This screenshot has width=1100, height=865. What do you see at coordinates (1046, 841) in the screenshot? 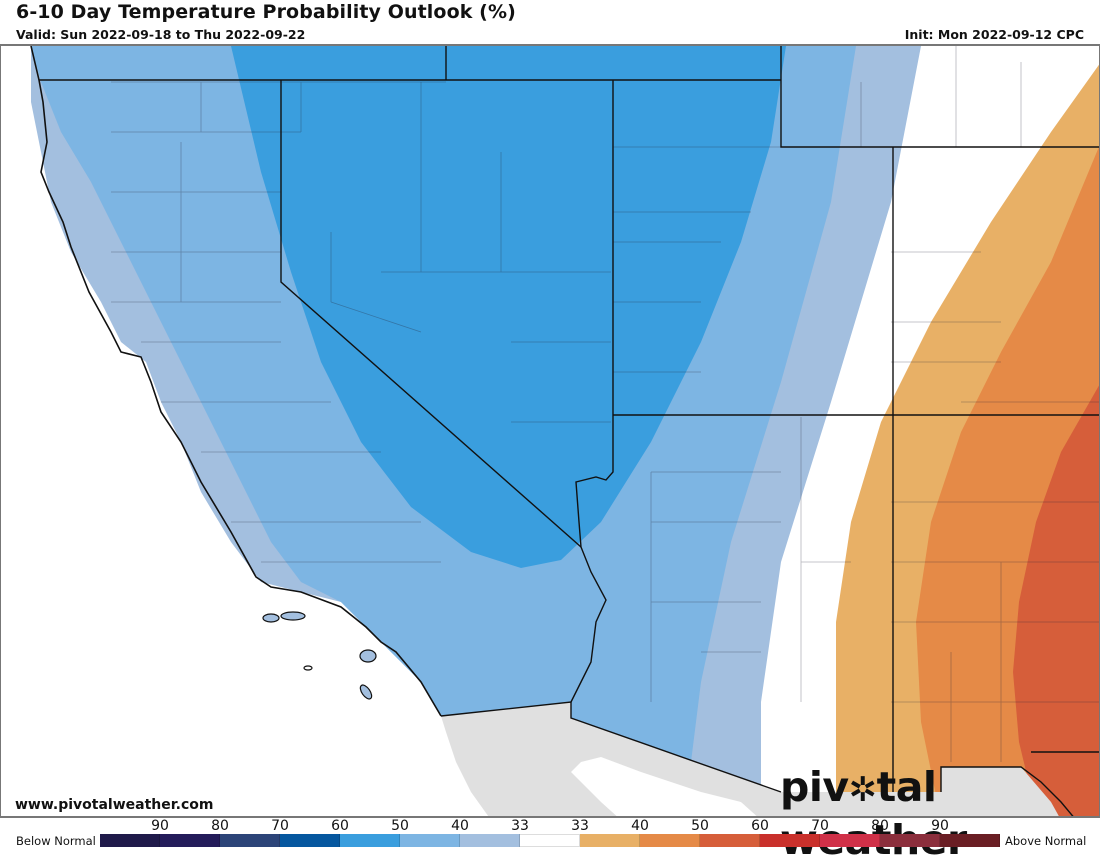
I see `legend-above-normal-label: Above Normal` at bounding box center [1046, 841].